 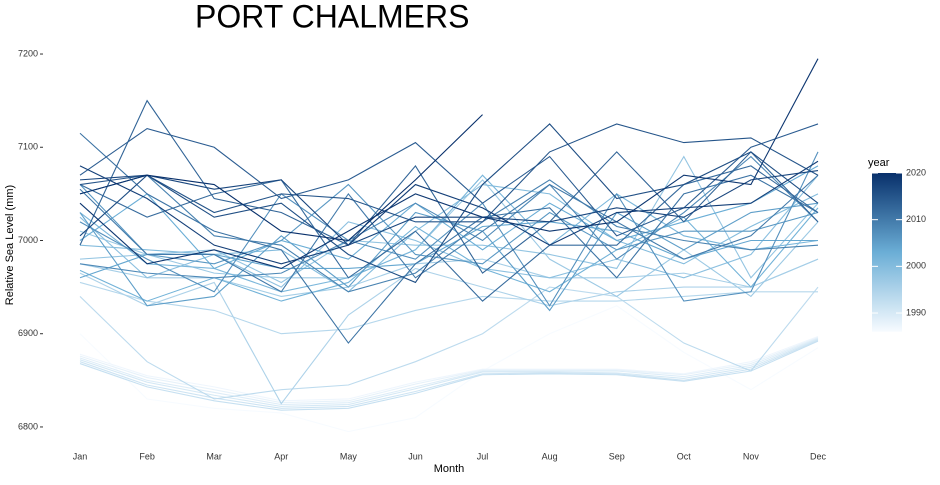 I want to click on legend-title: year, so click(x=879, y=163).